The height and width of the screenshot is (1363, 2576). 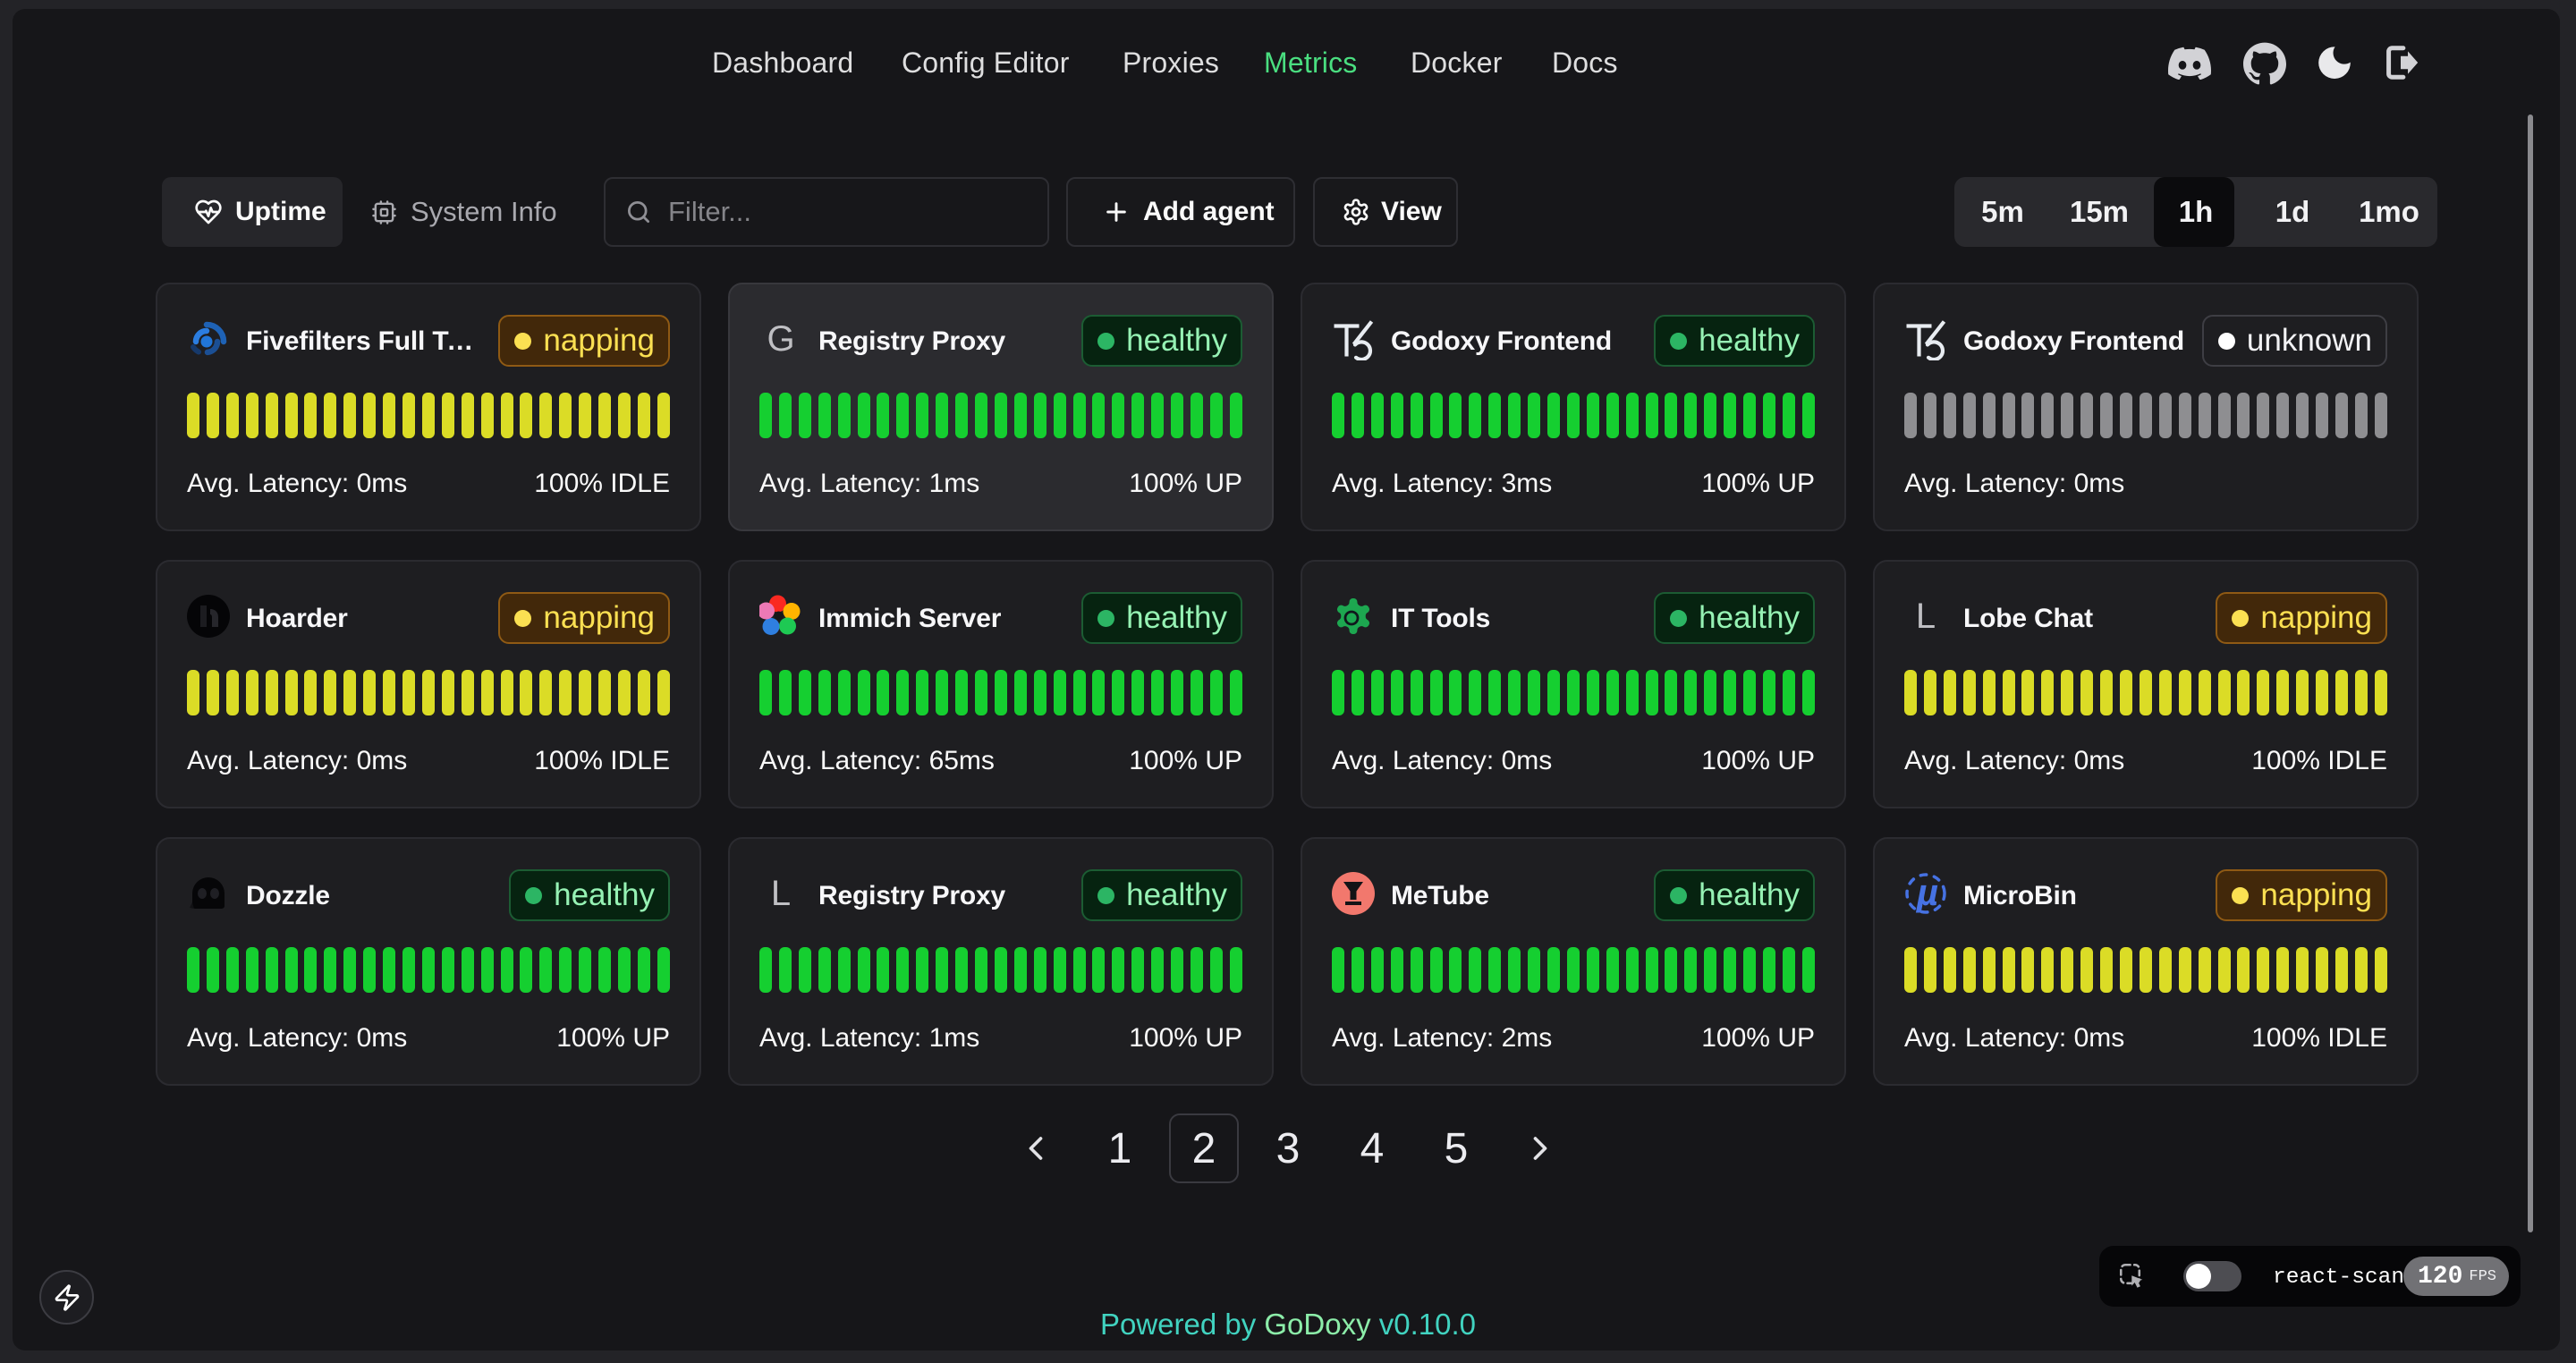 I want to click on svg-text: µ, so click(x=1927, y=892).